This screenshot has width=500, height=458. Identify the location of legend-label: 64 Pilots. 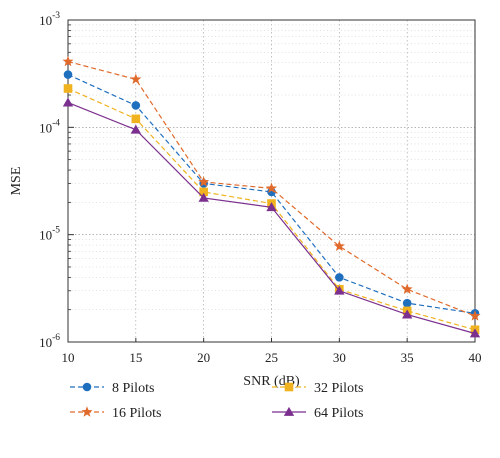
(338, 413).